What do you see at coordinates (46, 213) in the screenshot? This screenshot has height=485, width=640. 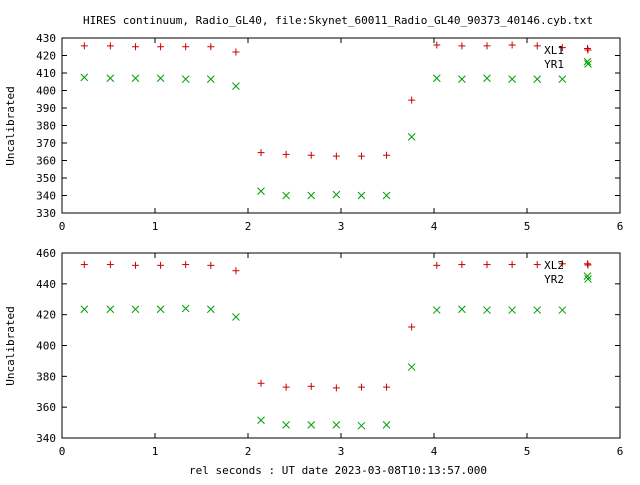 I see `y-tick-label: 330` at bounding box center [46, 213].